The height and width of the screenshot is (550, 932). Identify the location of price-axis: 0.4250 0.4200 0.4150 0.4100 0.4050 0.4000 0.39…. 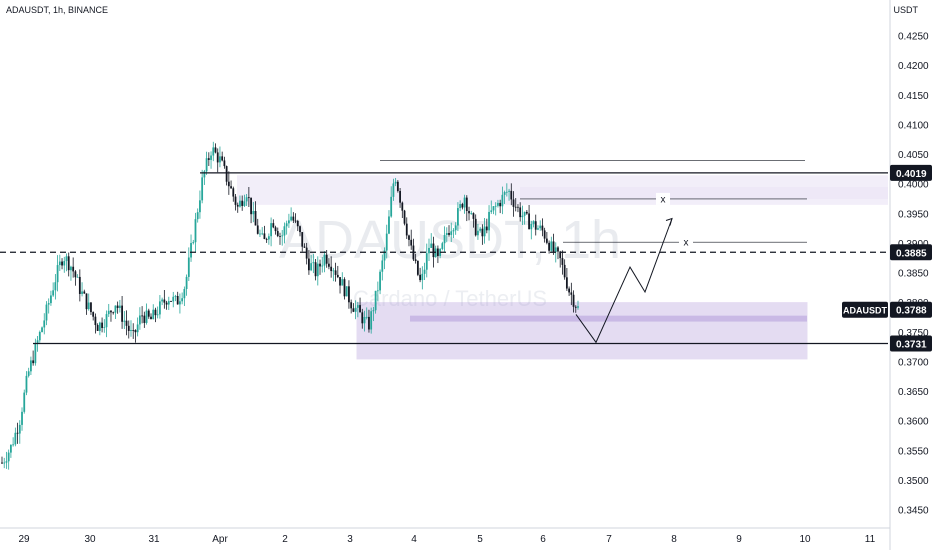
(909, 275).